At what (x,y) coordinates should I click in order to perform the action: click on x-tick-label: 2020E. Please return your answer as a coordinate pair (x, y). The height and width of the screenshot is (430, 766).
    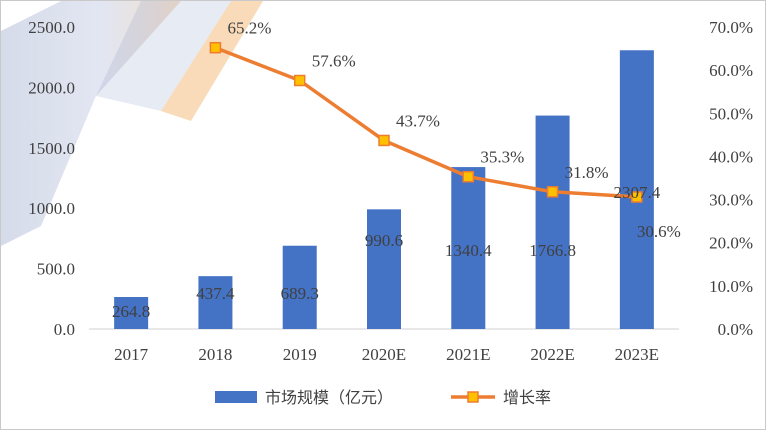
    Looking at the image, I should click on (384, 354).